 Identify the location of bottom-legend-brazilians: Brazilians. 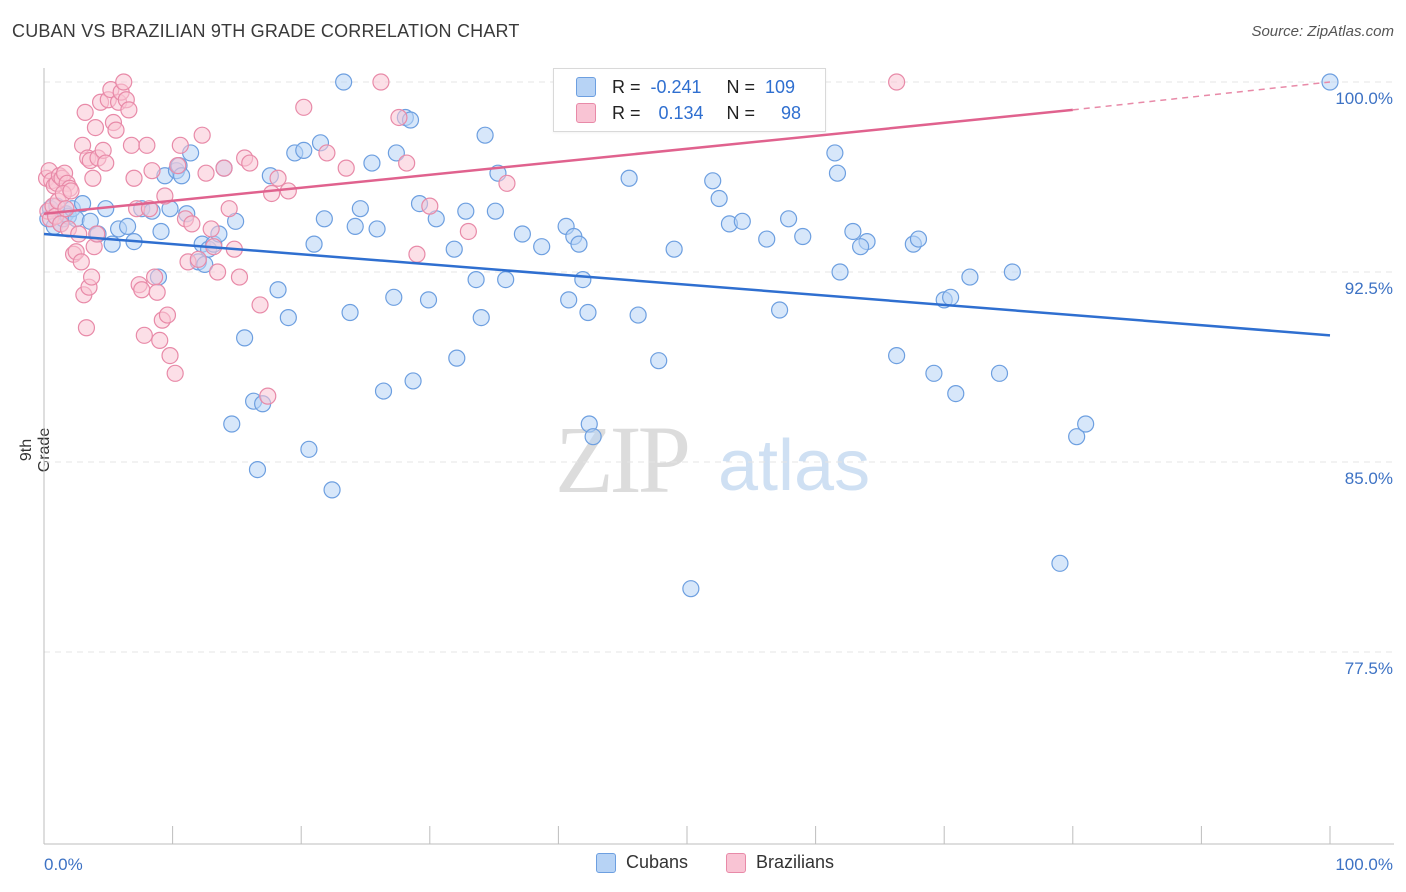
(780, 862).